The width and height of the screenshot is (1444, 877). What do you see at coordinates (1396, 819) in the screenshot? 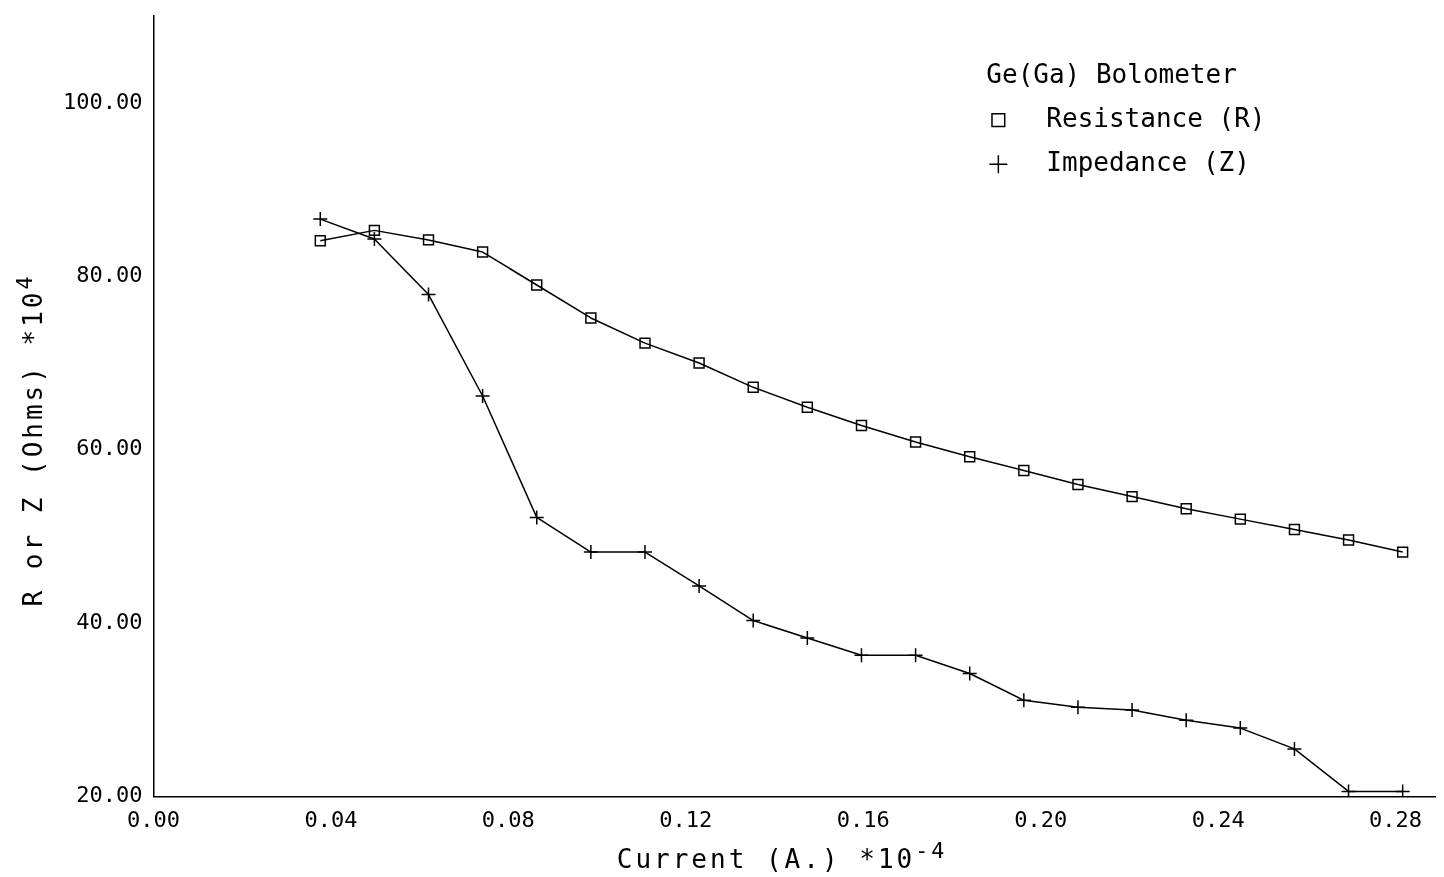
I see `x-tick-label: 0.28` at bounding box center [1396, 819].